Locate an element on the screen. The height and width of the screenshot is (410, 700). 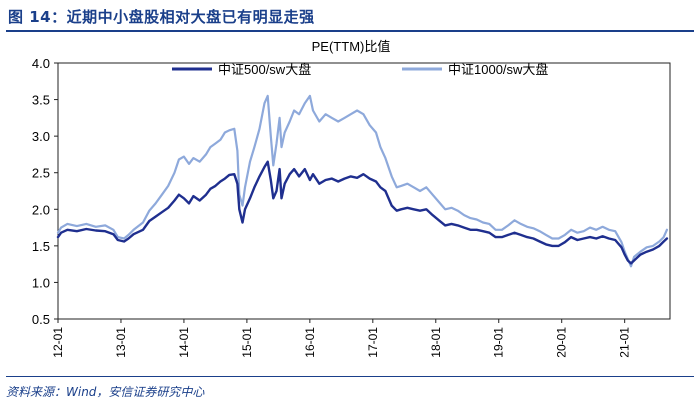
y-tick-label: 4.0 is located at coordinates (41, 63).